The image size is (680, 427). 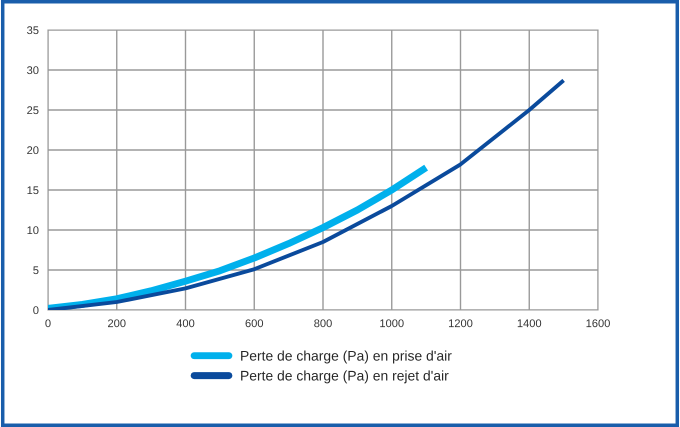 I want to click on y-tick-label: 30, so click(x=33, y=70).